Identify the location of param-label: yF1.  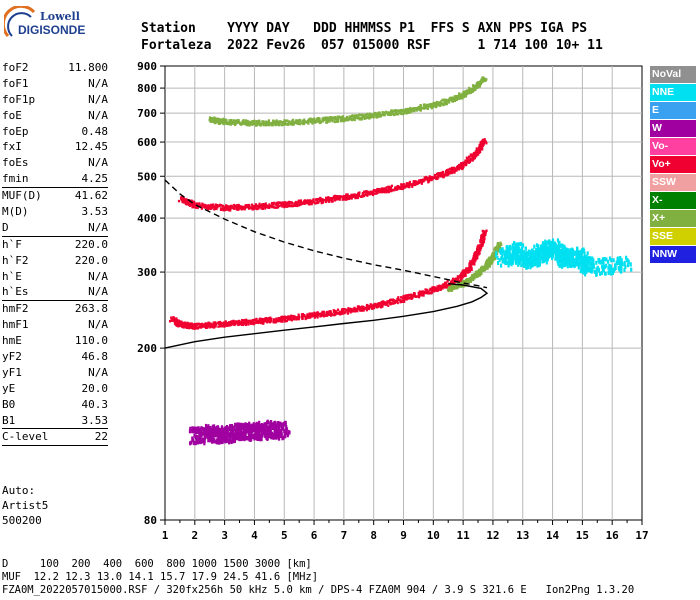
(12, 372).